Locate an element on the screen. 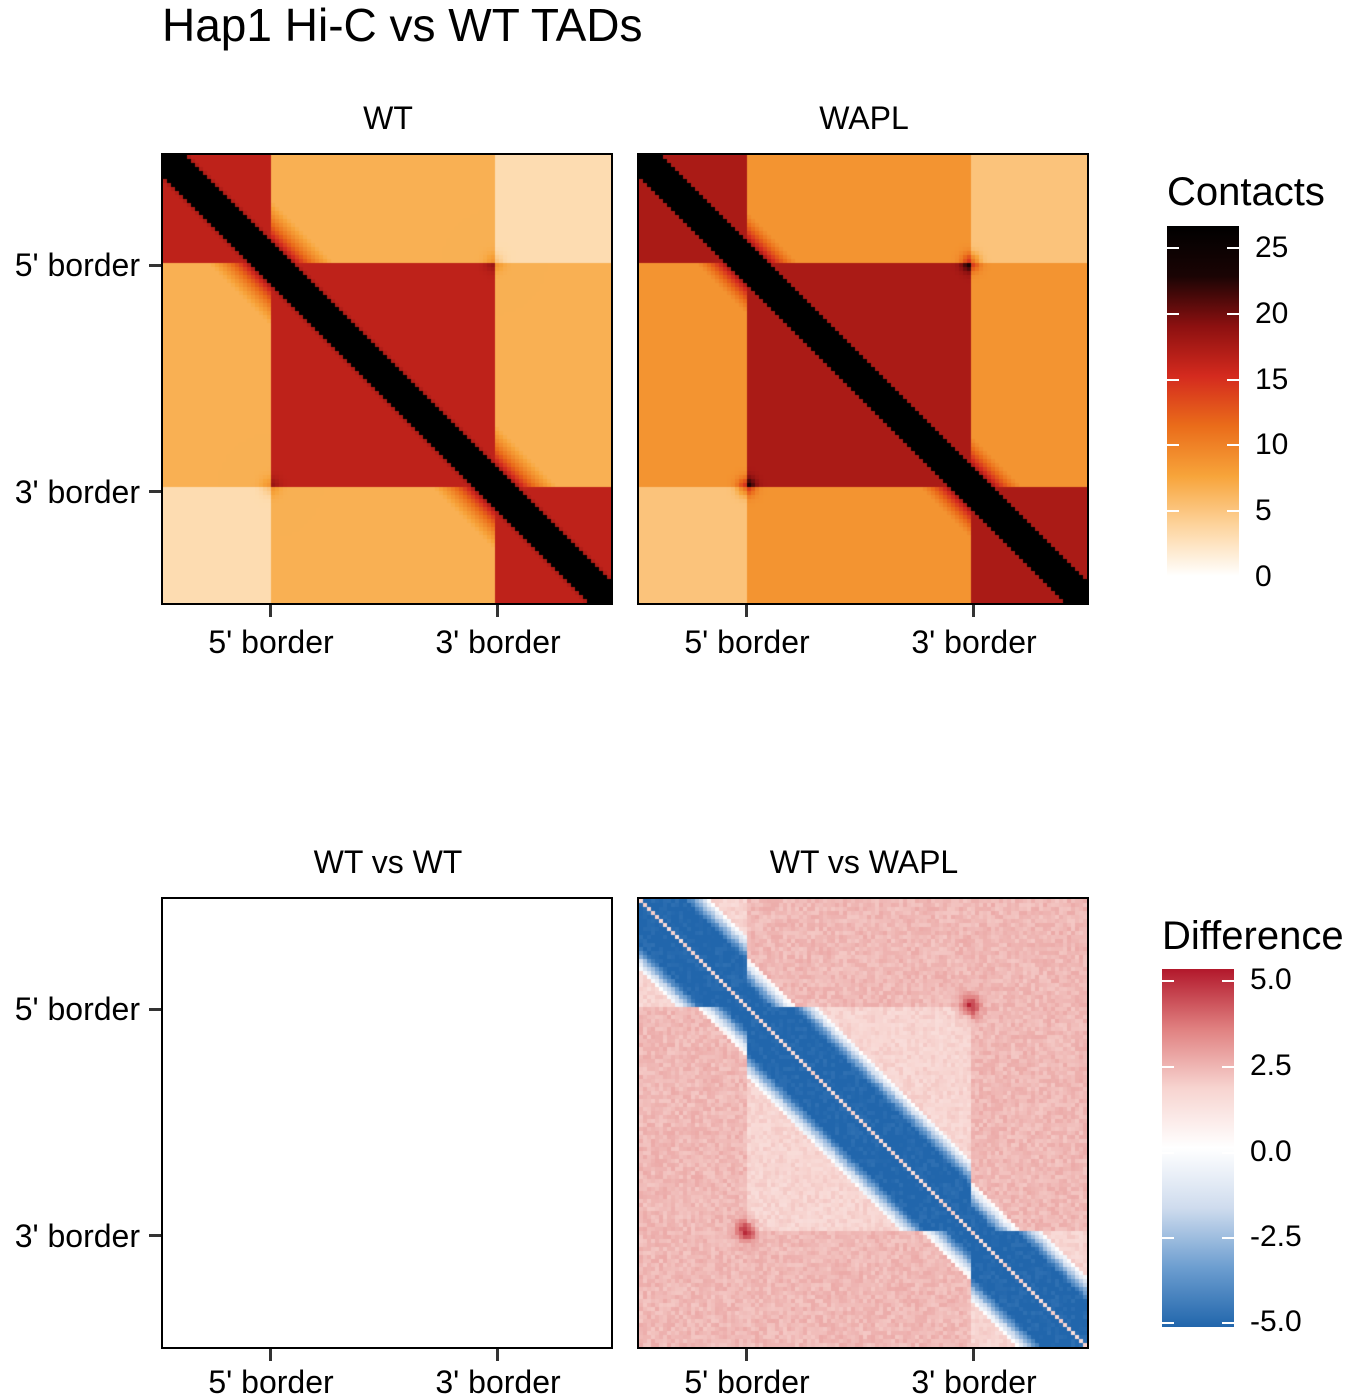  heatmap-wt-vs-wt is located at coordinates (387, 1123).